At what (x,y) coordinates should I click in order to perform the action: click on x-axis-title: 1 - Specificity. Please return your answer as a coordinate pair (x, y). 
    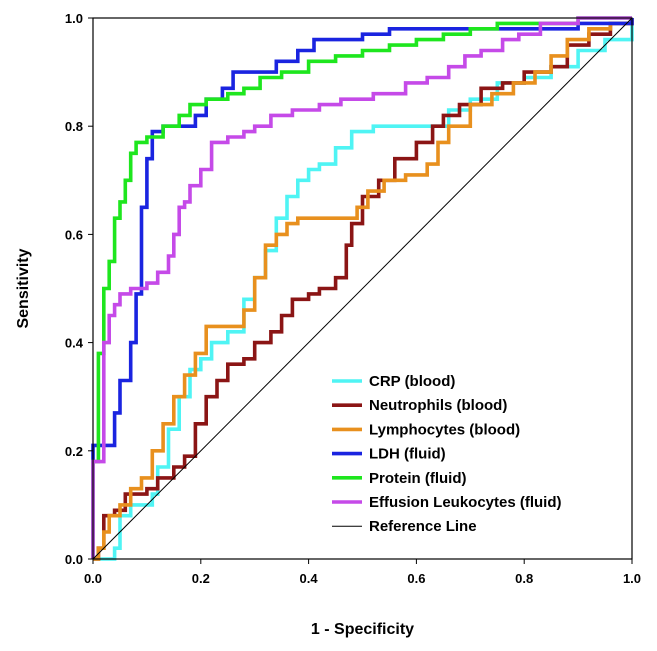
    Looking at the image, I should click on (362, 629).